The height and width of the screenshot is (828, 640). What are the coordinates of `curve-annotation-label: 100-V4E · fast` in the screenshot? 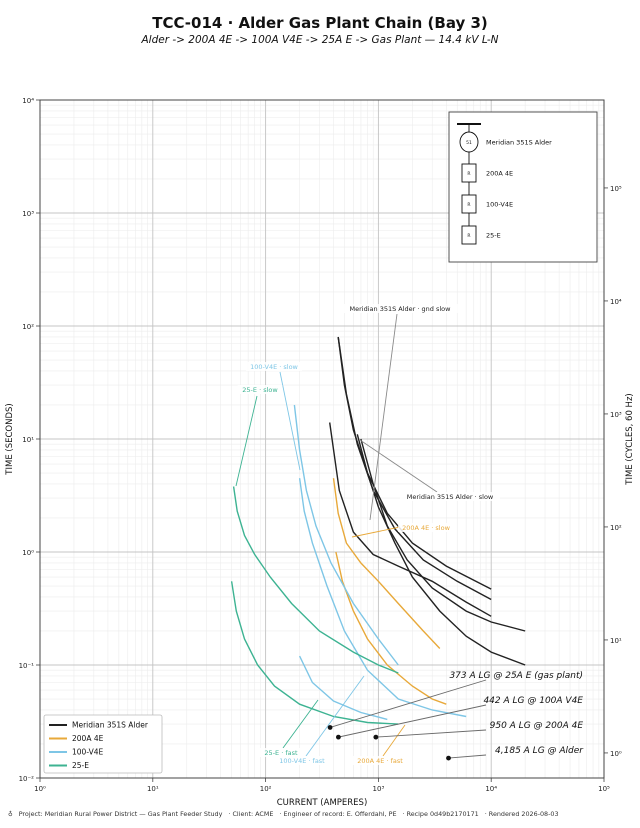 It's located at (302, 761).